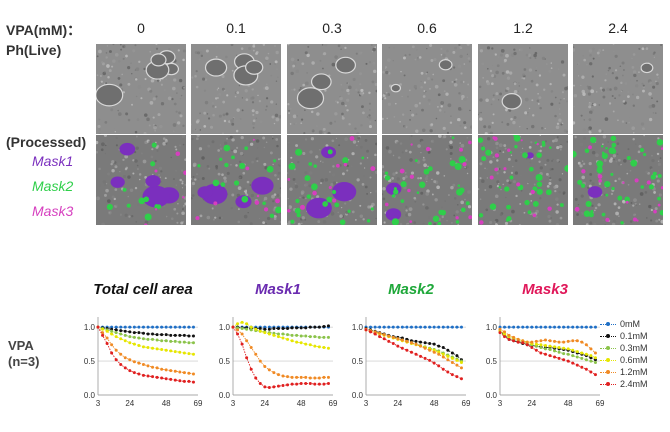 The image size is (670, 432). I want to click on concentration-label: 0.1, so click(236, 28).